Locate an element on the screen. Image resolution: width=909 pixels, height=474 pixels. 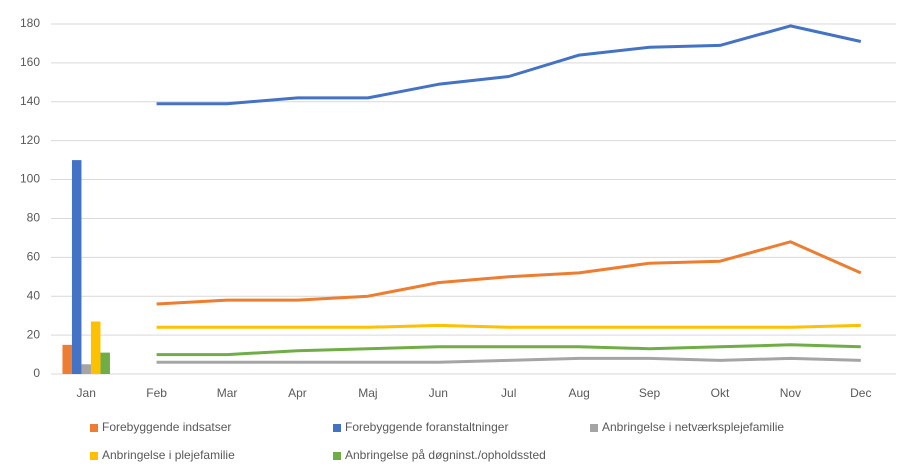
y-tick-label: 40 is located at coordinates (34, 295).